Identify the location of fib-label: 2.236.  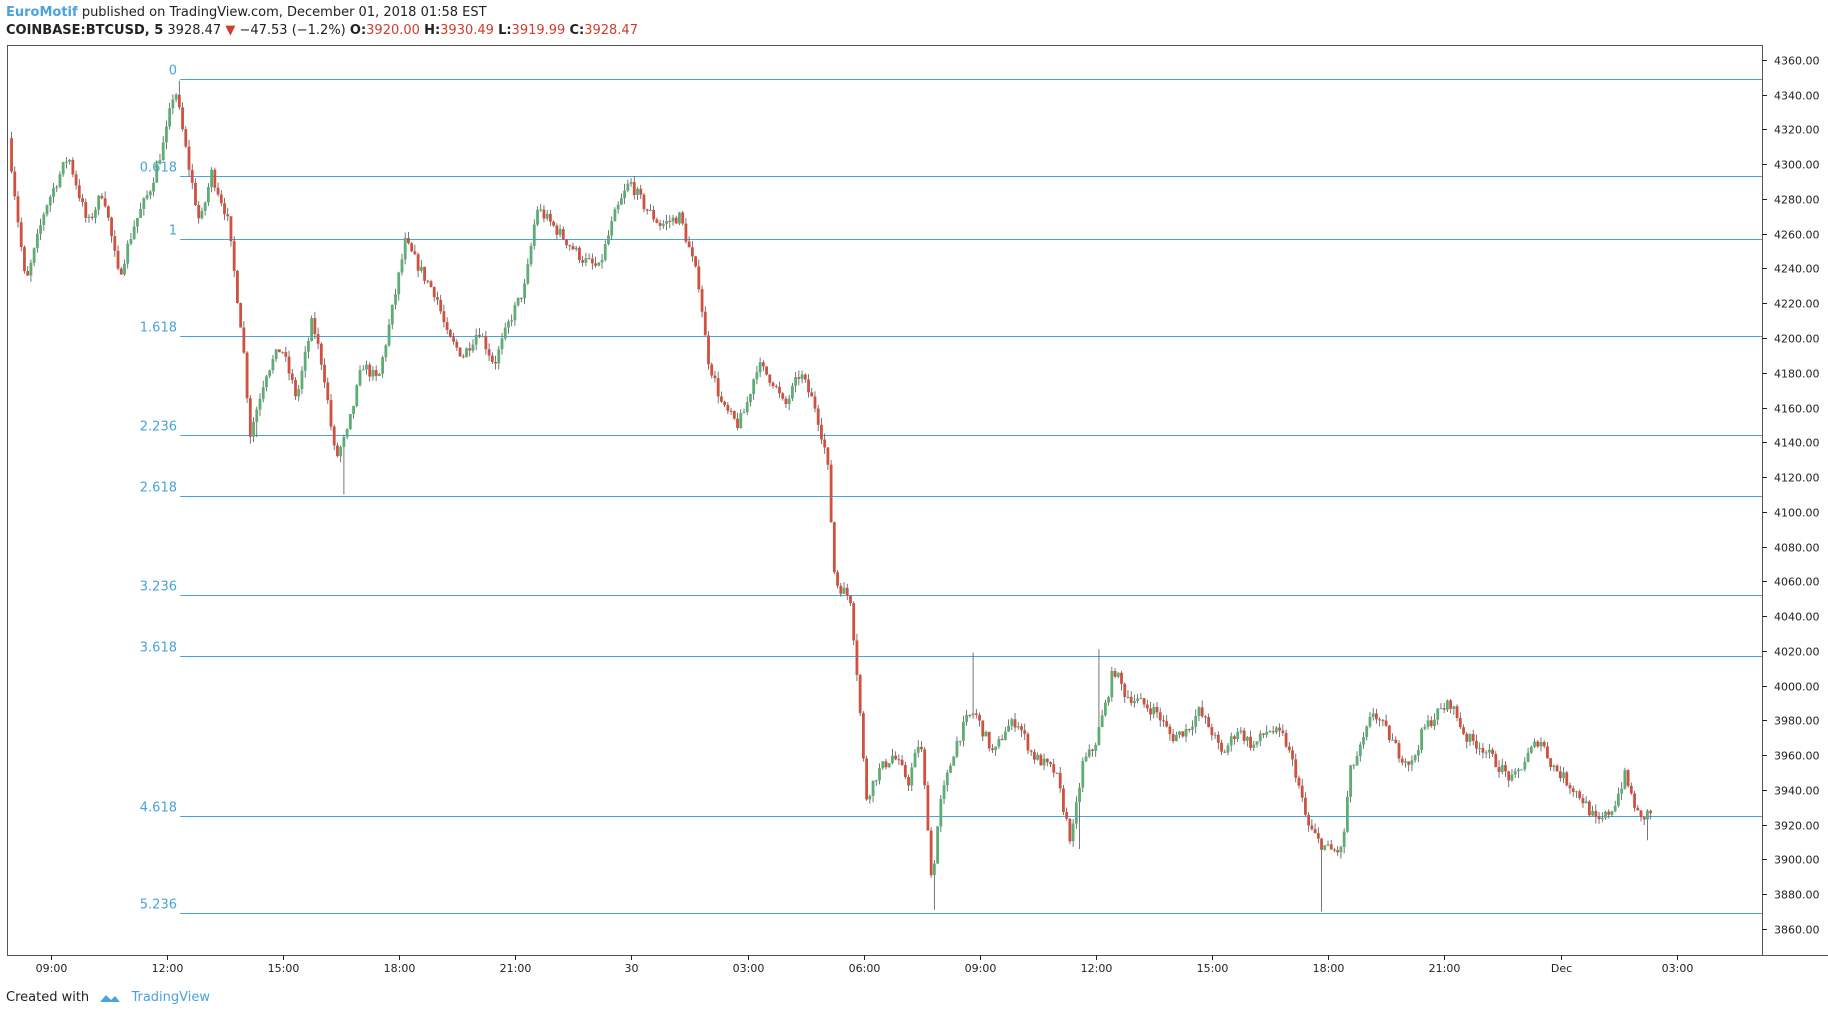
(158, 427).